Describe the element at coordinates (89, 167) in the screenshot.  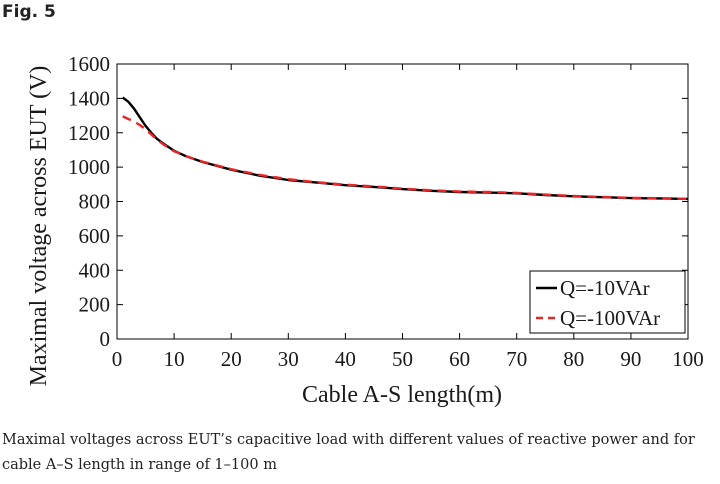
I see `y-tick-label: 1000` at that location.